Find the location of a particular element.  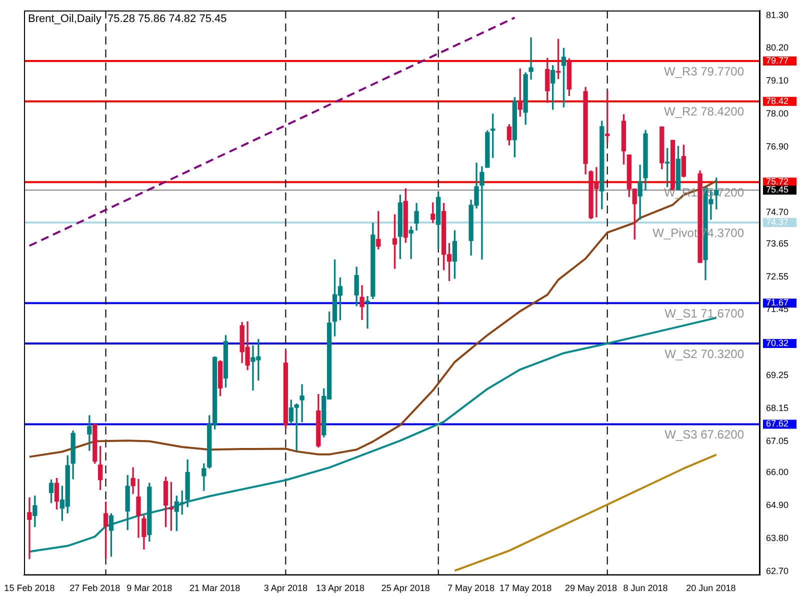

y-tick-label: 78.00 is located at coordinates (777, 113).